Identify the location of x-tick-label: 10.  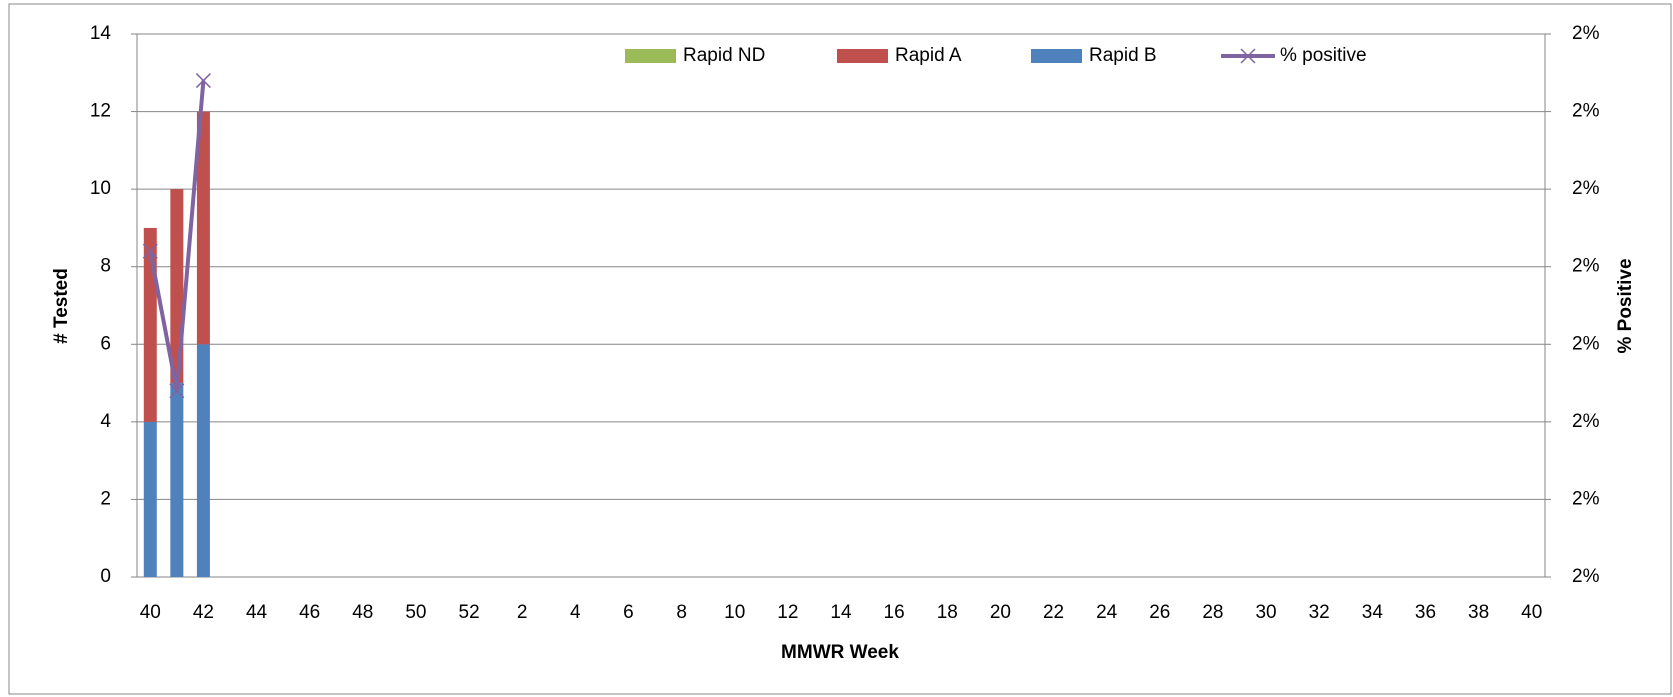
(734, 612).